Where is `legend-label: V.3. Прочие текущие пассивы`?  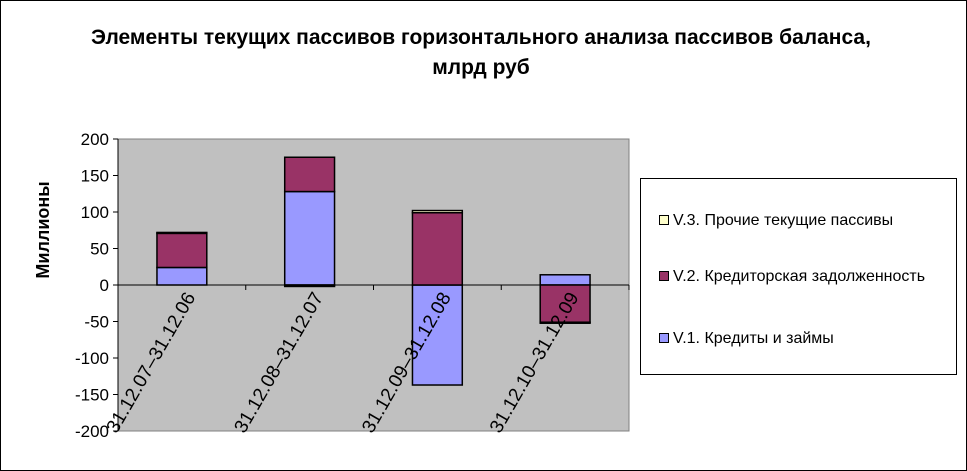 legend-label: V.3. Прочие текущие пассивы is located at coordinates (783, 220).